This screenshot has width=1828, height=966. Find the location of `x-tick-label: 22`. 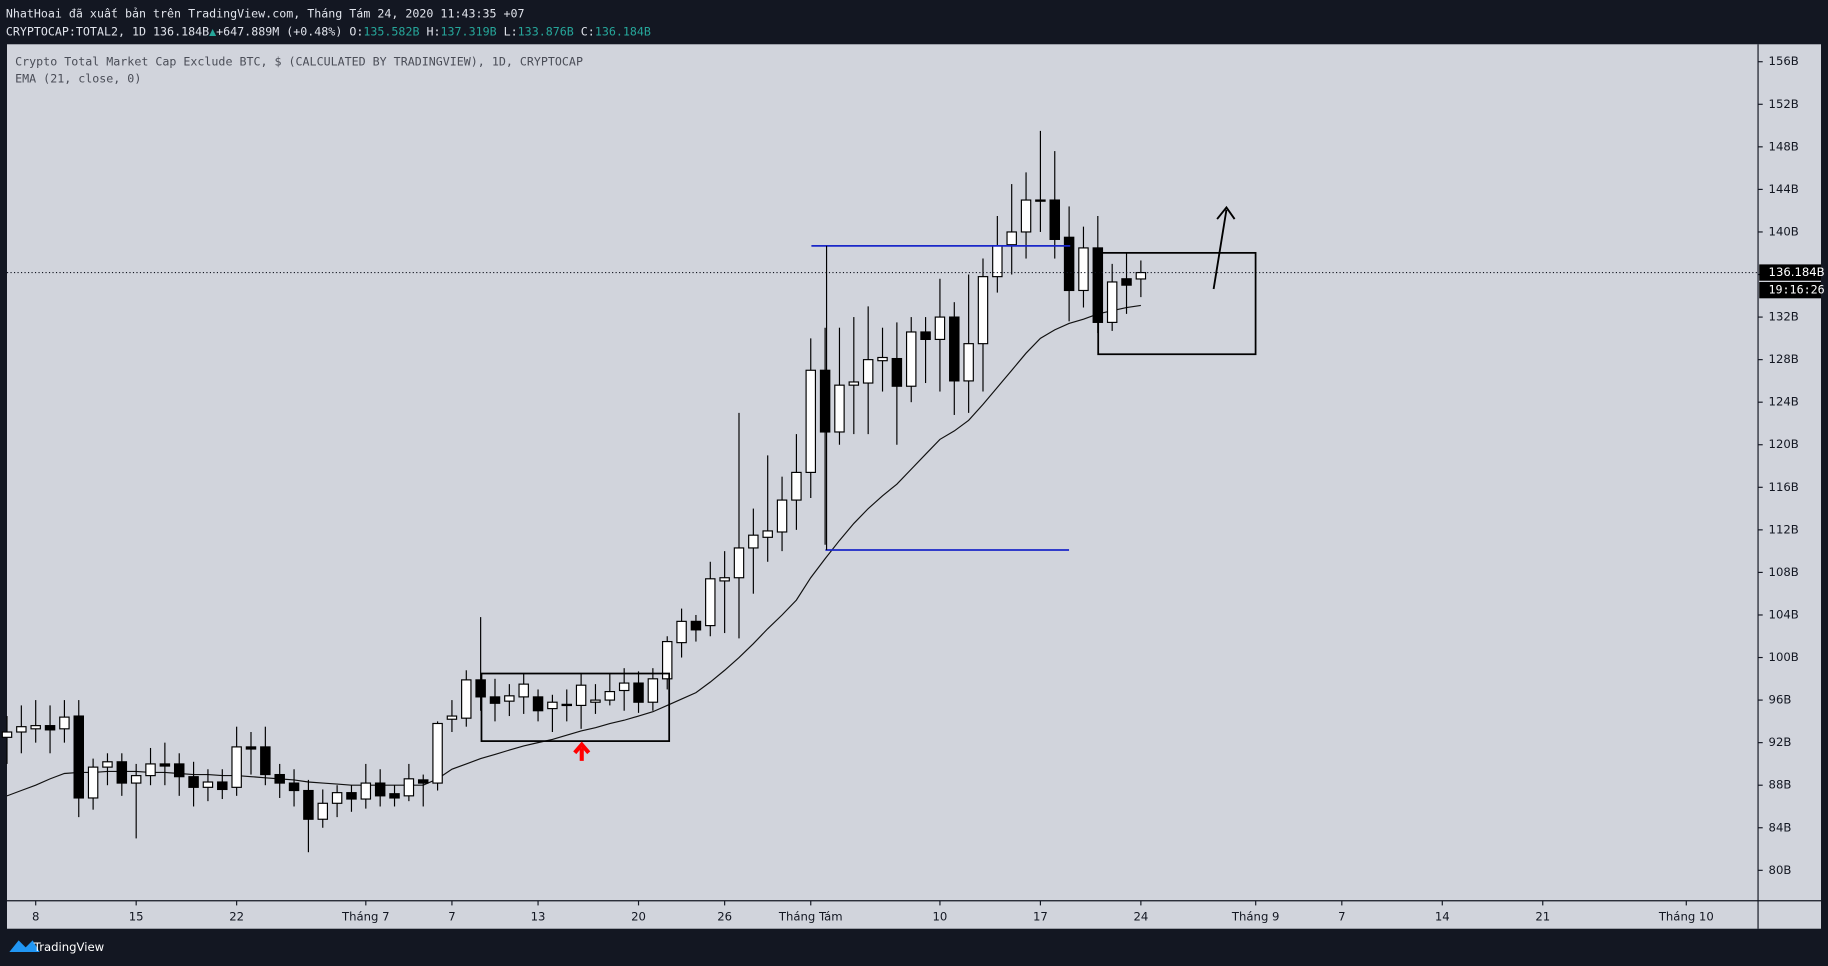

x-tick-label: 22 is located at coordinates (236, 917).